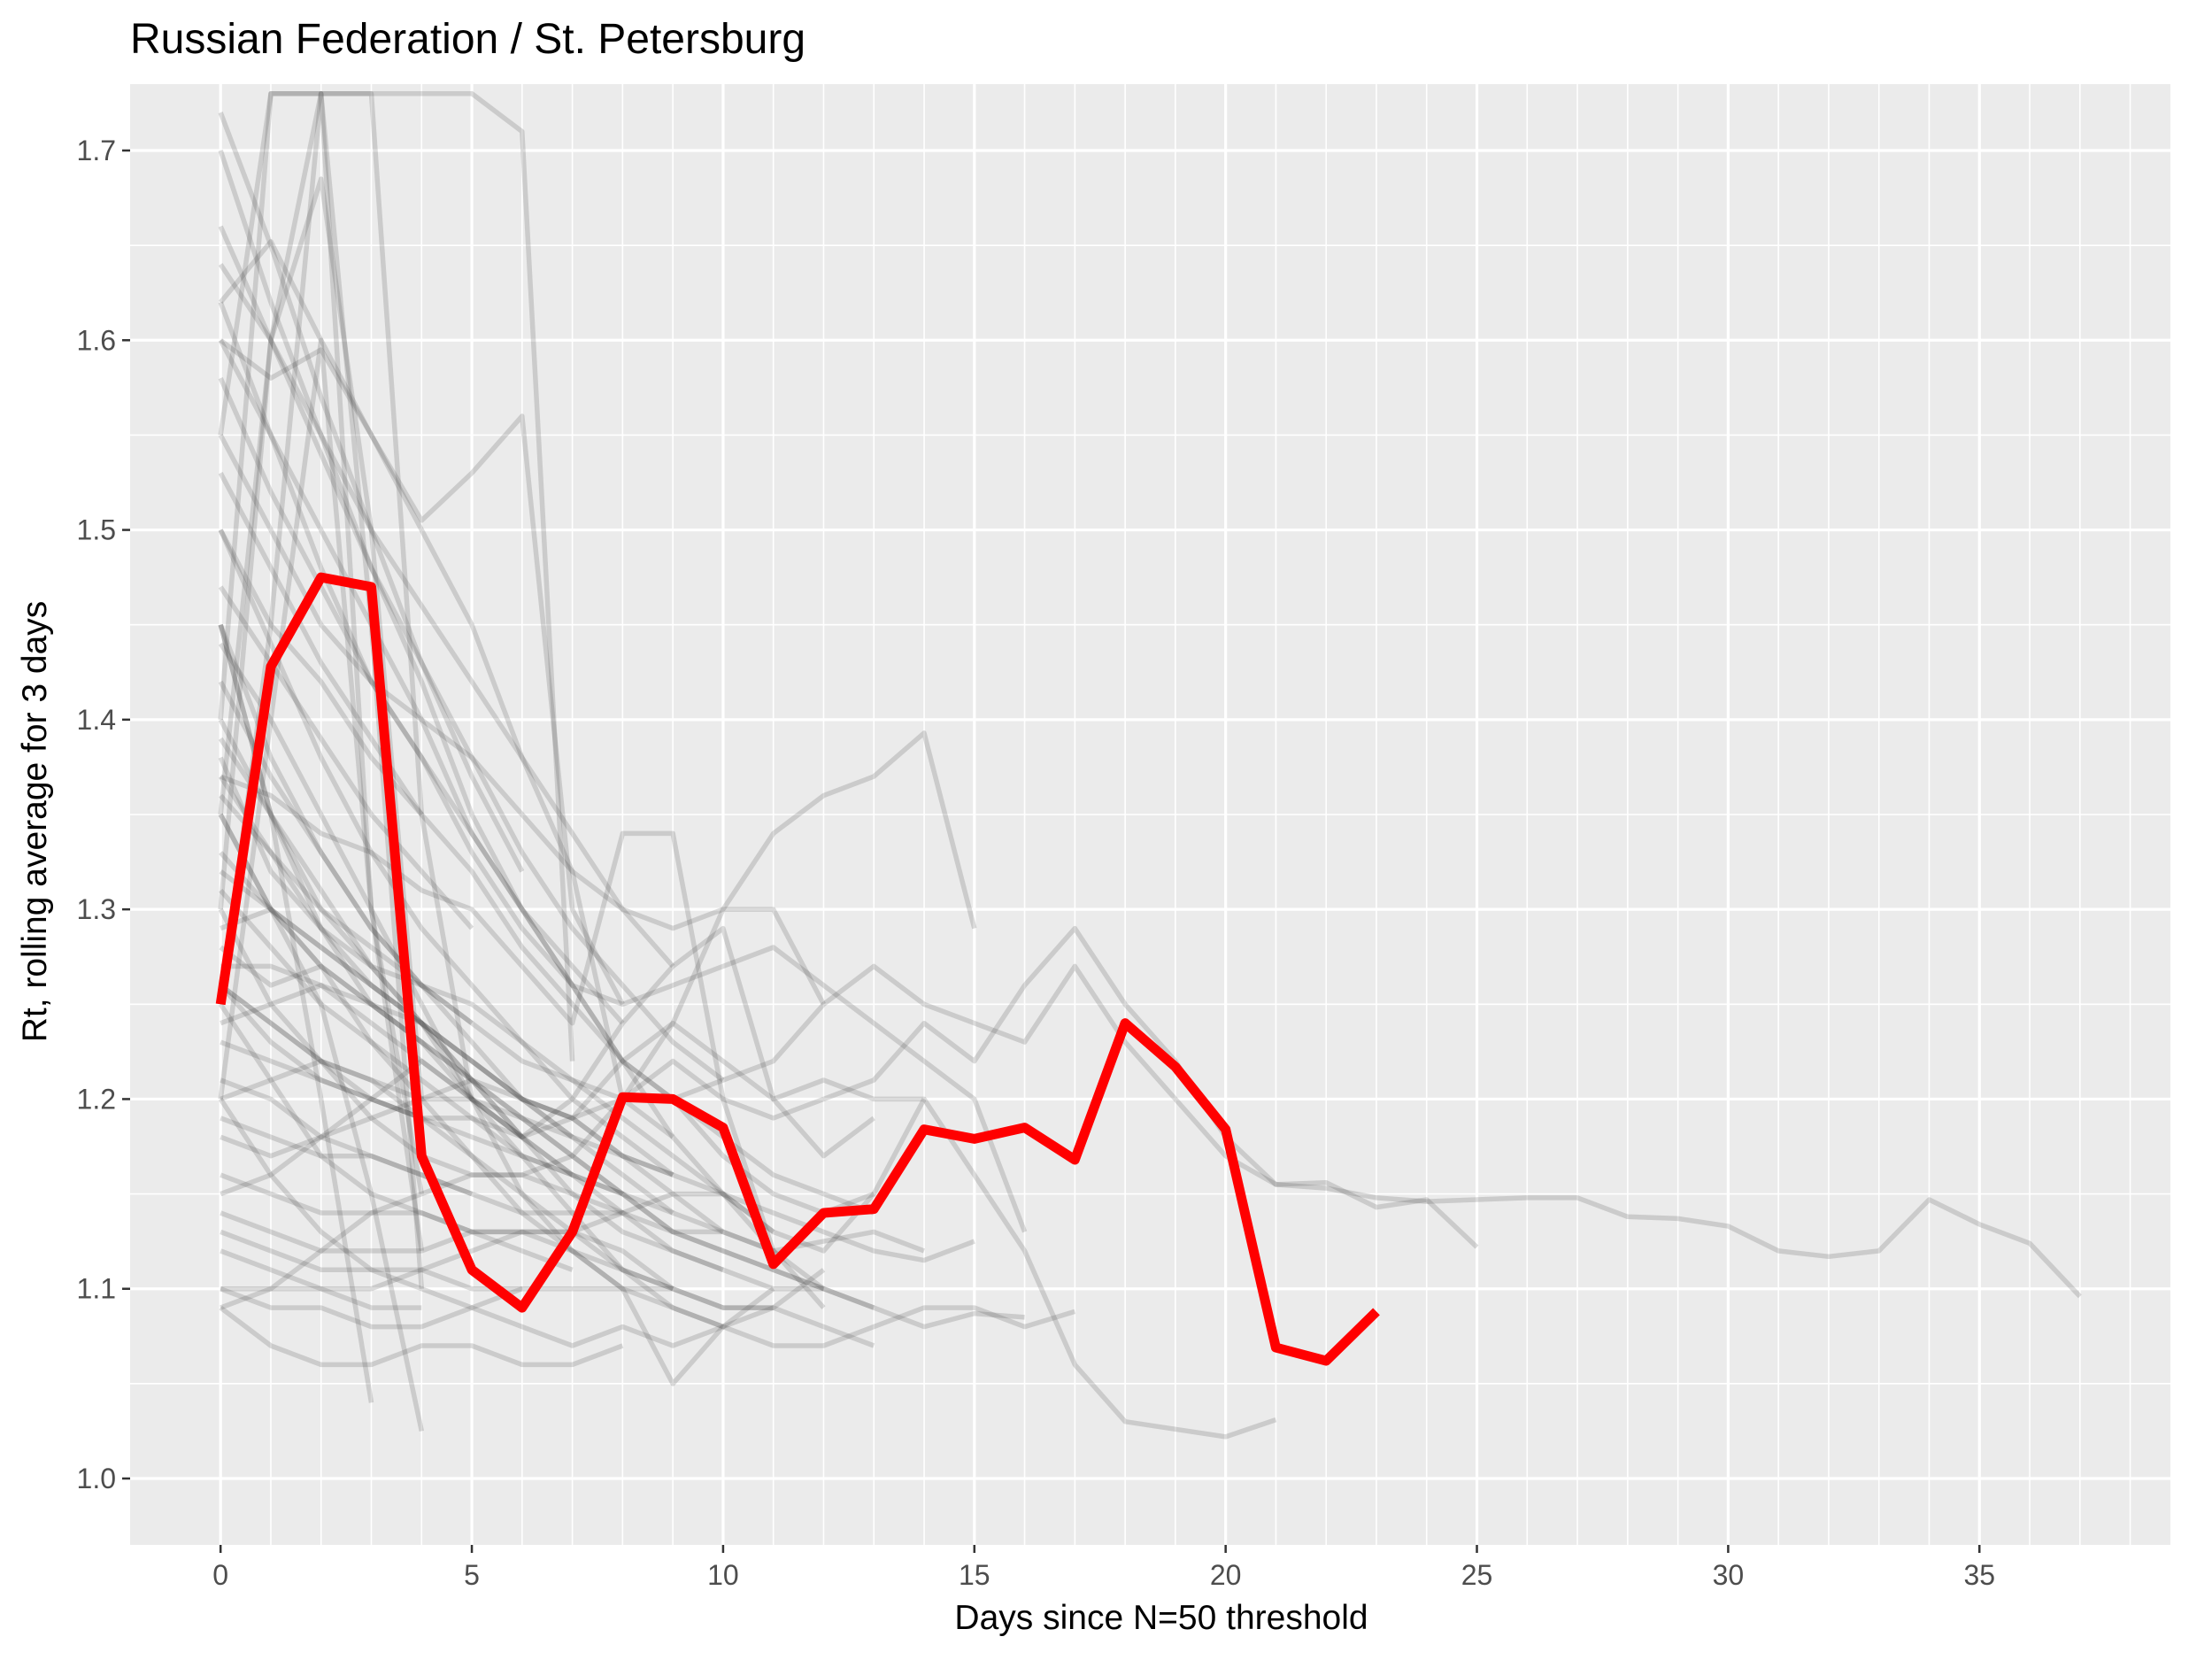 The width and height of the screenshot is (2212, 1660). What do you see at coordinates (96, 720) in the screenshot?
I see `y-tick-label: 1.4` at bounding box center [96, 720].